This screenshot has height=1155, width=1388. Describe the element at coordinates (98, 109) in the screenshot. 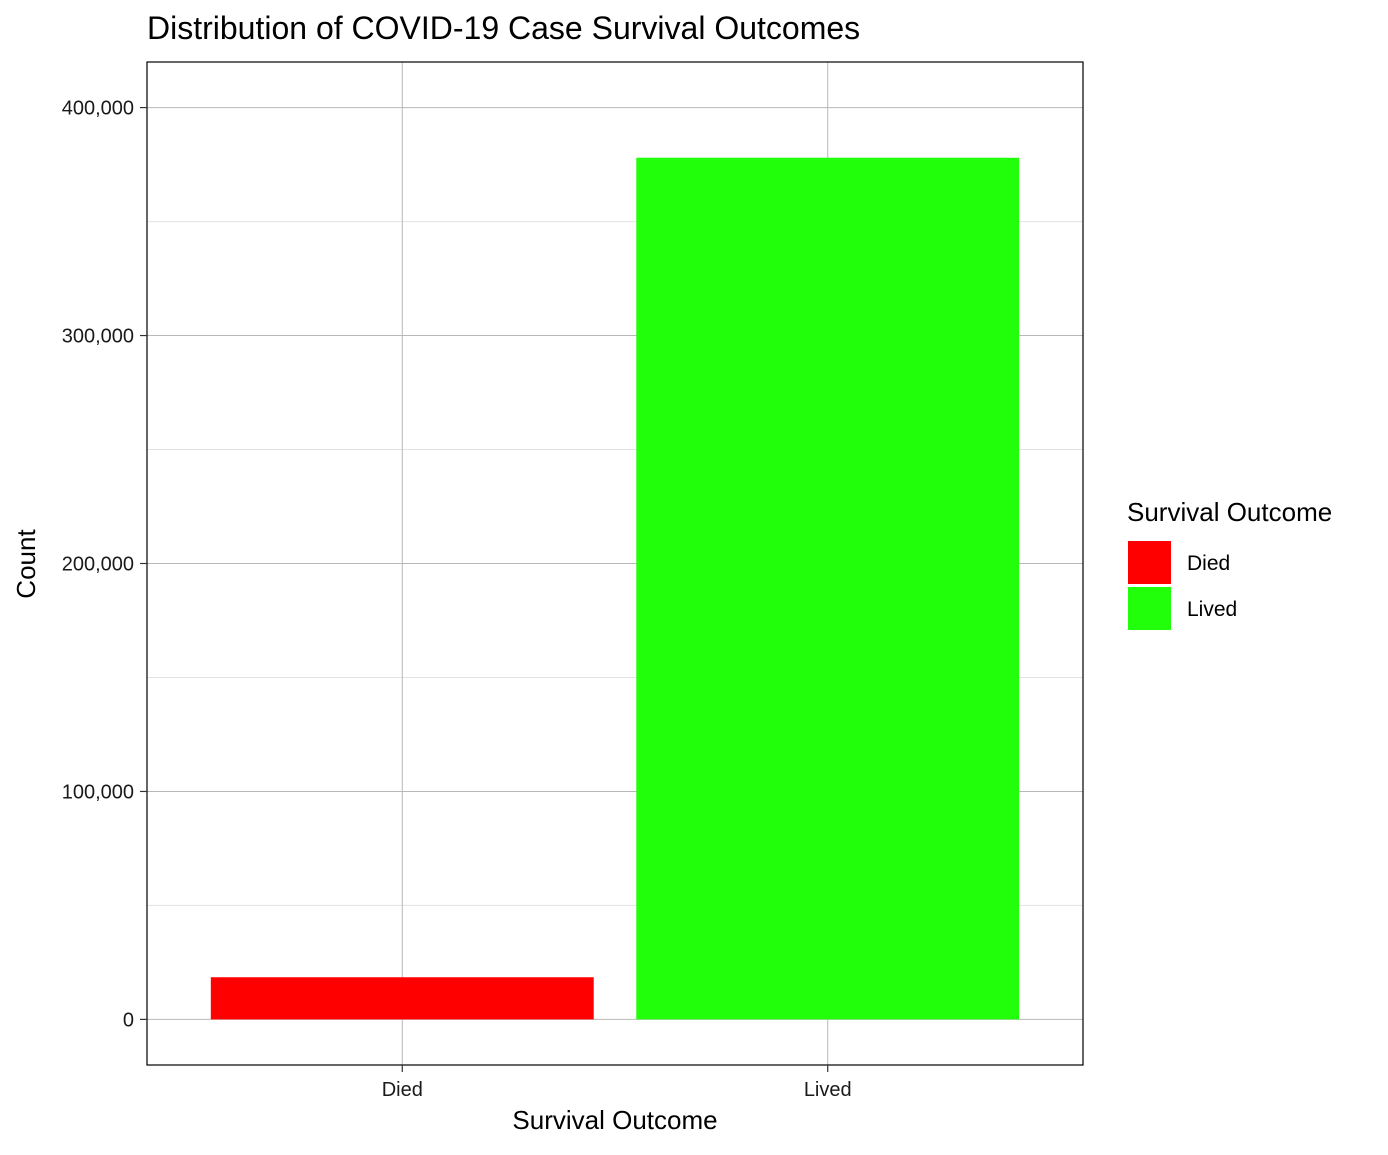

I see `y-tick-label: 400,000` at that location.